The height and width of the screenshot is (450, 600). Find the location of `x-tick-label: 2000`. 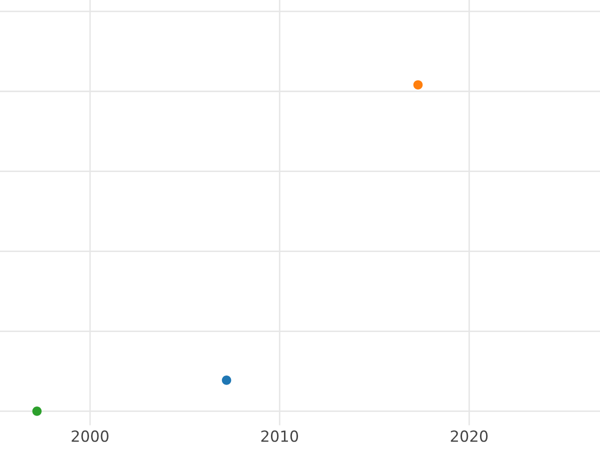

x-tick-label: 2000 is located at coordinates (90, 436).